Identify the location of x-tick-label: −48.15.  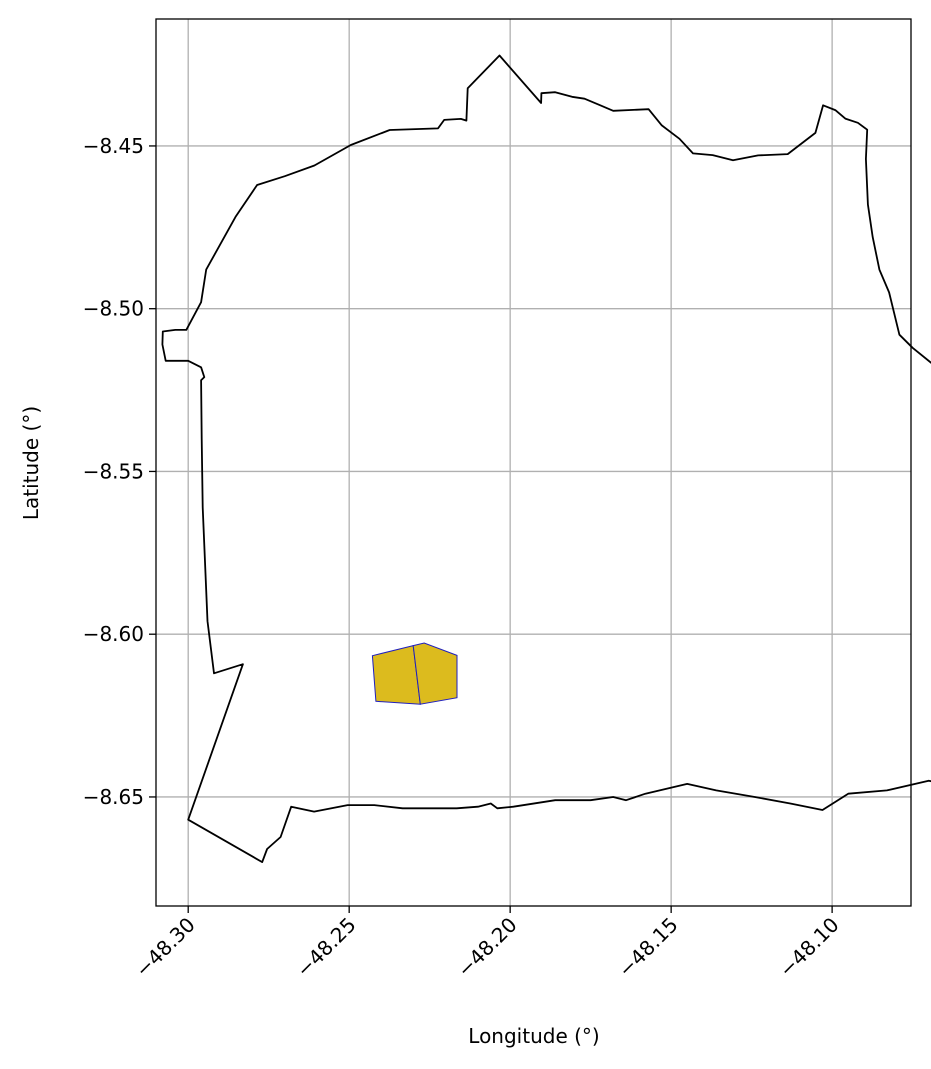
(647, 947).